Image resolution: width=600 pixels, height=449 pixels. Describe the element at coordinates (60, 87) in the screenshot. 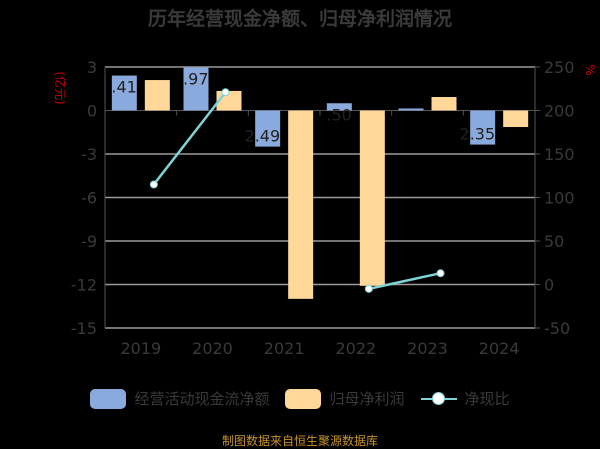

I see `y-left-unit-label: (亿元)` at that location.